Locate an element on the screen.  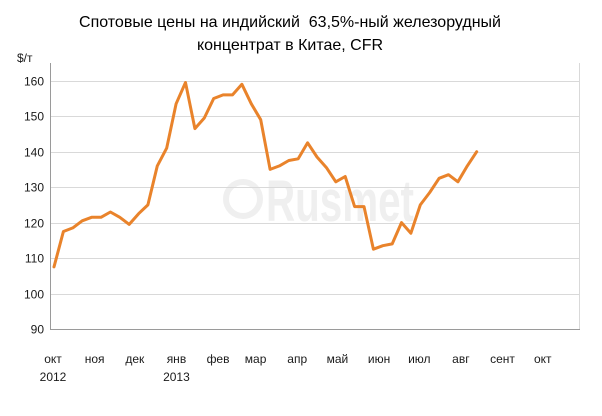
y-tick-label: 150 is located at coordinates (34, 117).